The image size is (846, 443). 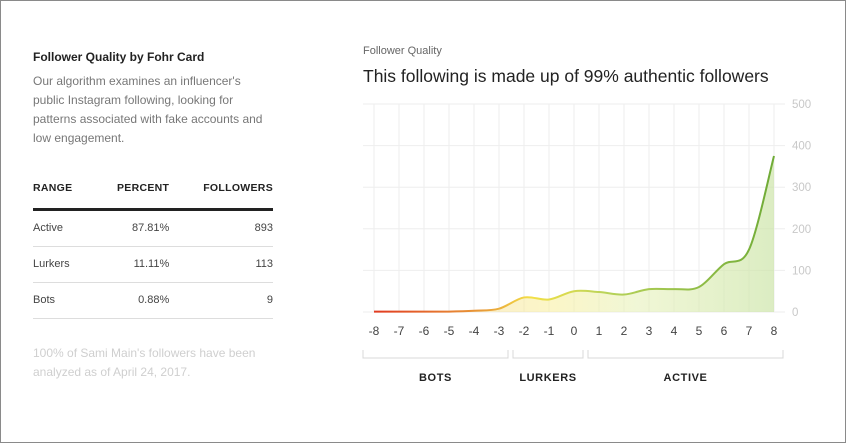 I want to click on range-group: ACTIVE, so click(x=685, y=367).